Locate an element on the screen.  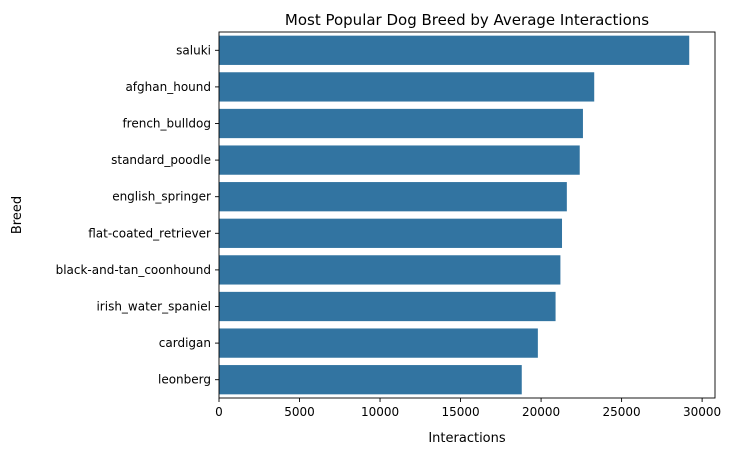
bar-irish_water_spaniel is located at coordinates (387, 306).